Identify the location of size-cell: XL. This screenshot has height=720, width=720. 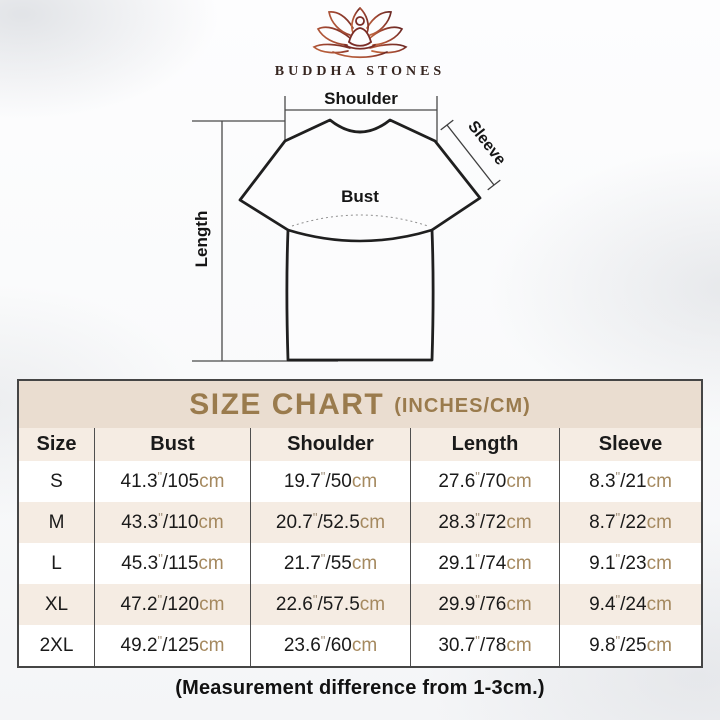
(57, 604).